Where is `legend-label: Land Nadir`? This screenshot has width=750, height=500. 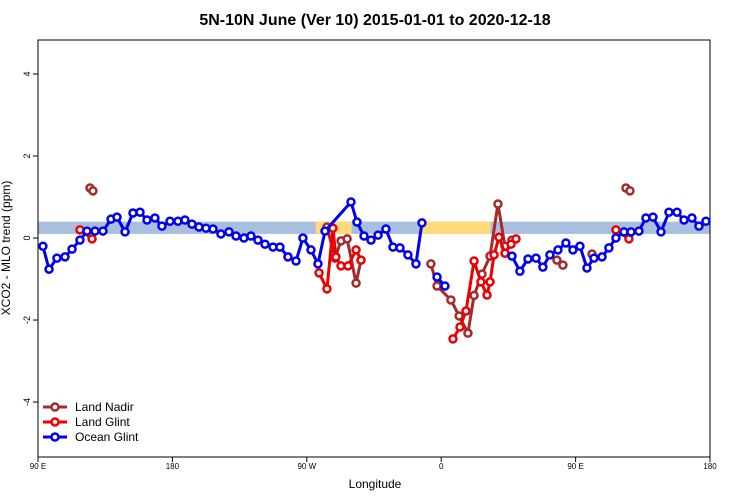
legend-label: Land Nadir is located at coordinates (104, 407).